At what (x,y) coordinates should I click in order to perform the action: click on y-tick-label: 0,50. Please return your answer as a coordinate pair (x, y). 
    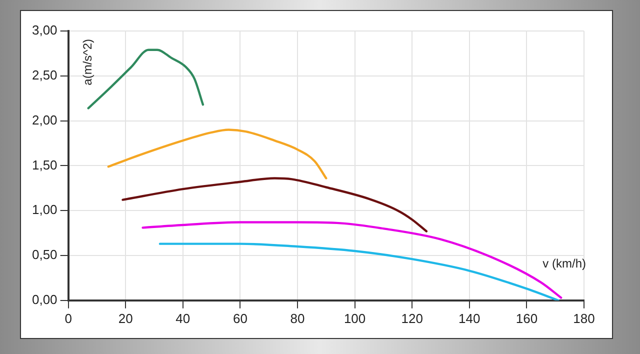
    Looking at the image, I should click on (45, 254).